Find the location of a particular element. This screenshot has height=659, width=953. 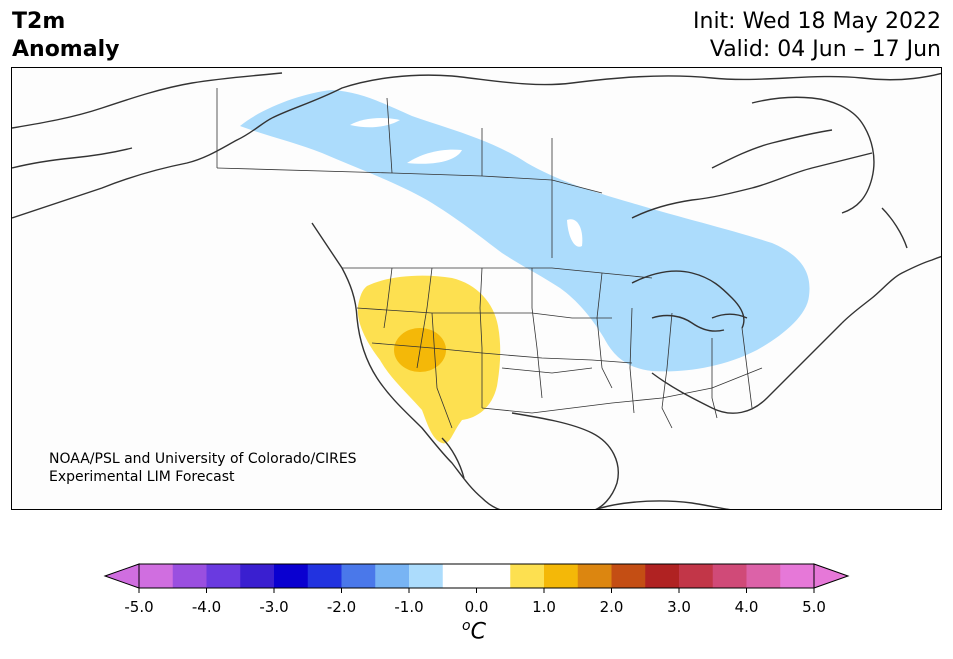

unit-label: oC is located at coordinates (474, 631).